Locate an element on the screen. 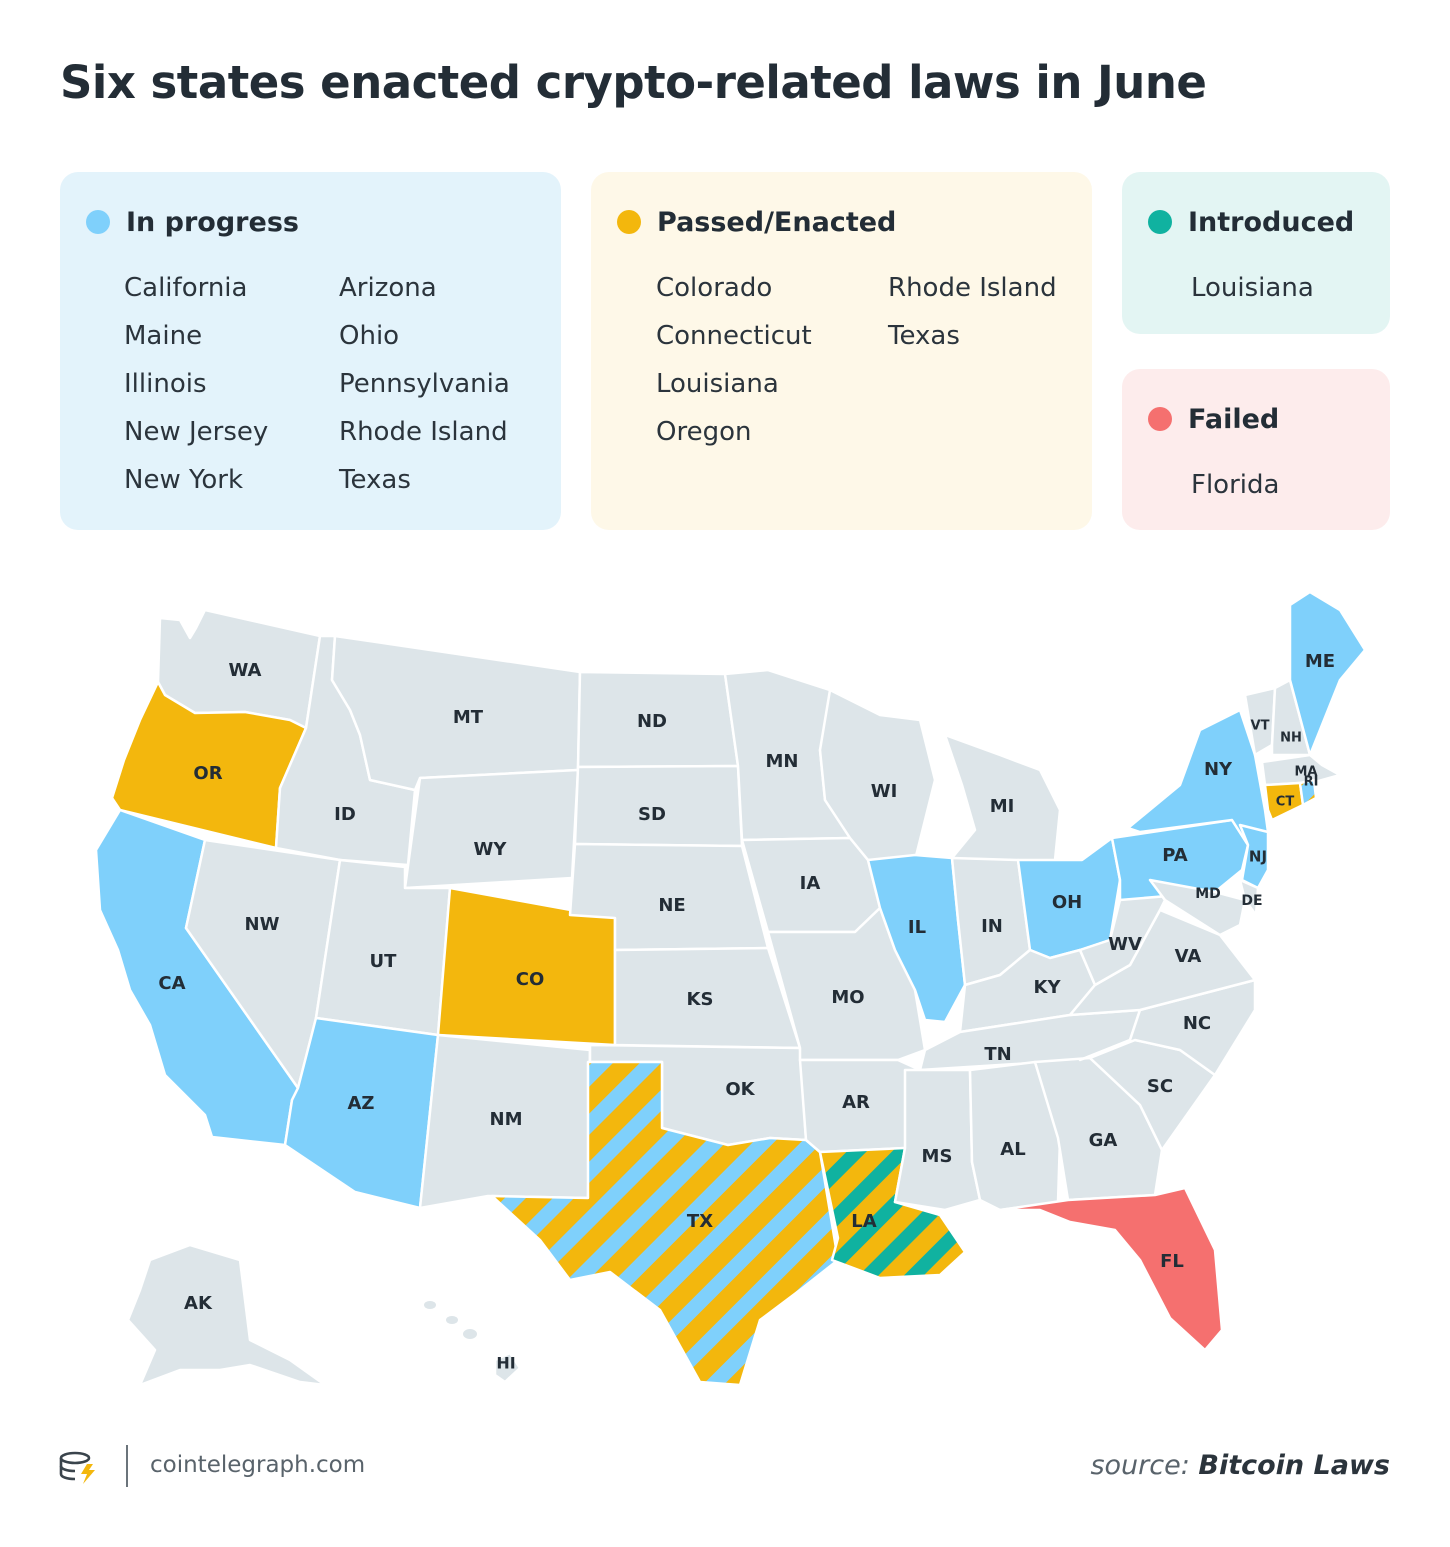 The width and height of the screenshot is (1450, 1547). state-label-ia: IA is located at coordinates (810, 883).